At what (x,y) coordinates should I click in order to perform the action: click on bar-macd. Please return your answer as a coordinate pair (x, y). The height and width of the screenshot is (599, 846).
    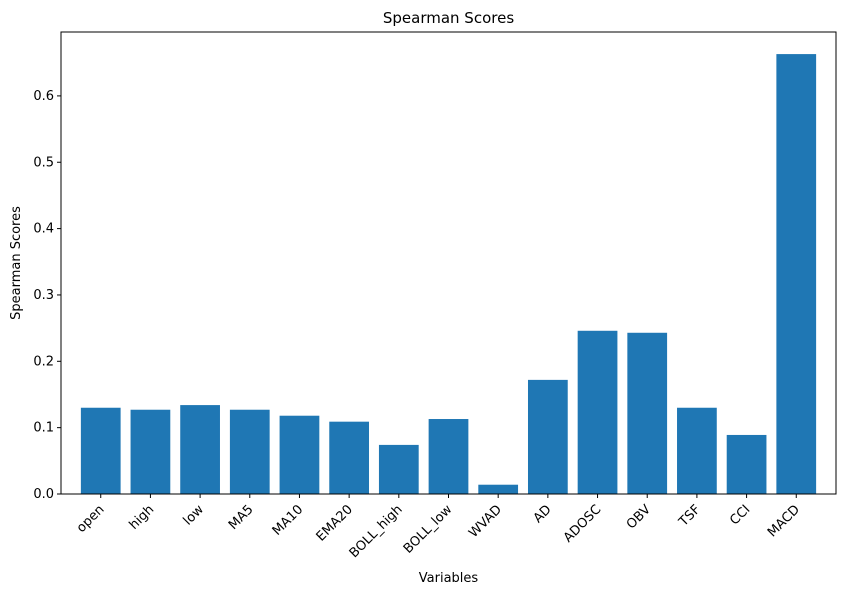
    Looking at the image, I should click on (796, 274).